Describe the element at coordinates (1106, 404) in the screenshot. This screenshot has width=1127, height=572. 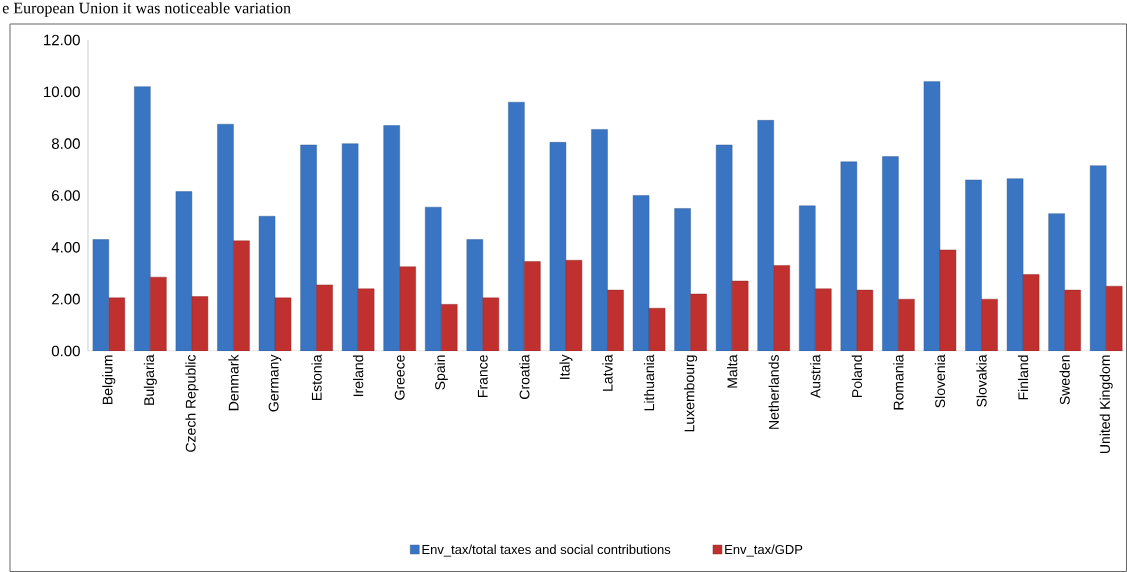
I see `x-tick-label: United Kingdom` at that location.